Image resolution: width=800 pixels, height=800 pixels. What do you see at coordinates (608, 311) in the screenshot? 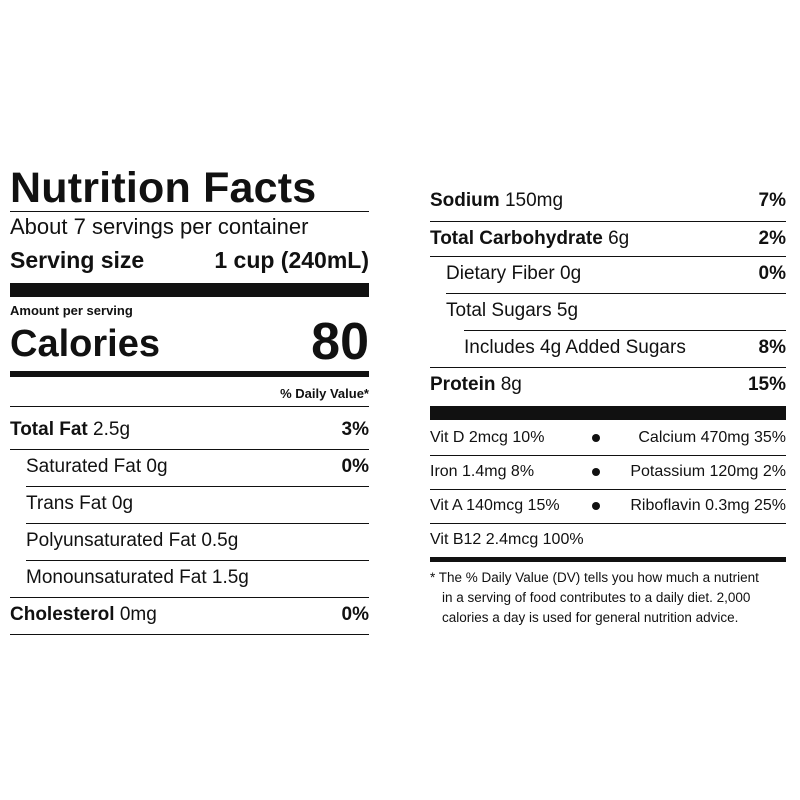
I see `nutrient-row-total-sugars: Total Sugars 5g` at bounding box center [608, 311].